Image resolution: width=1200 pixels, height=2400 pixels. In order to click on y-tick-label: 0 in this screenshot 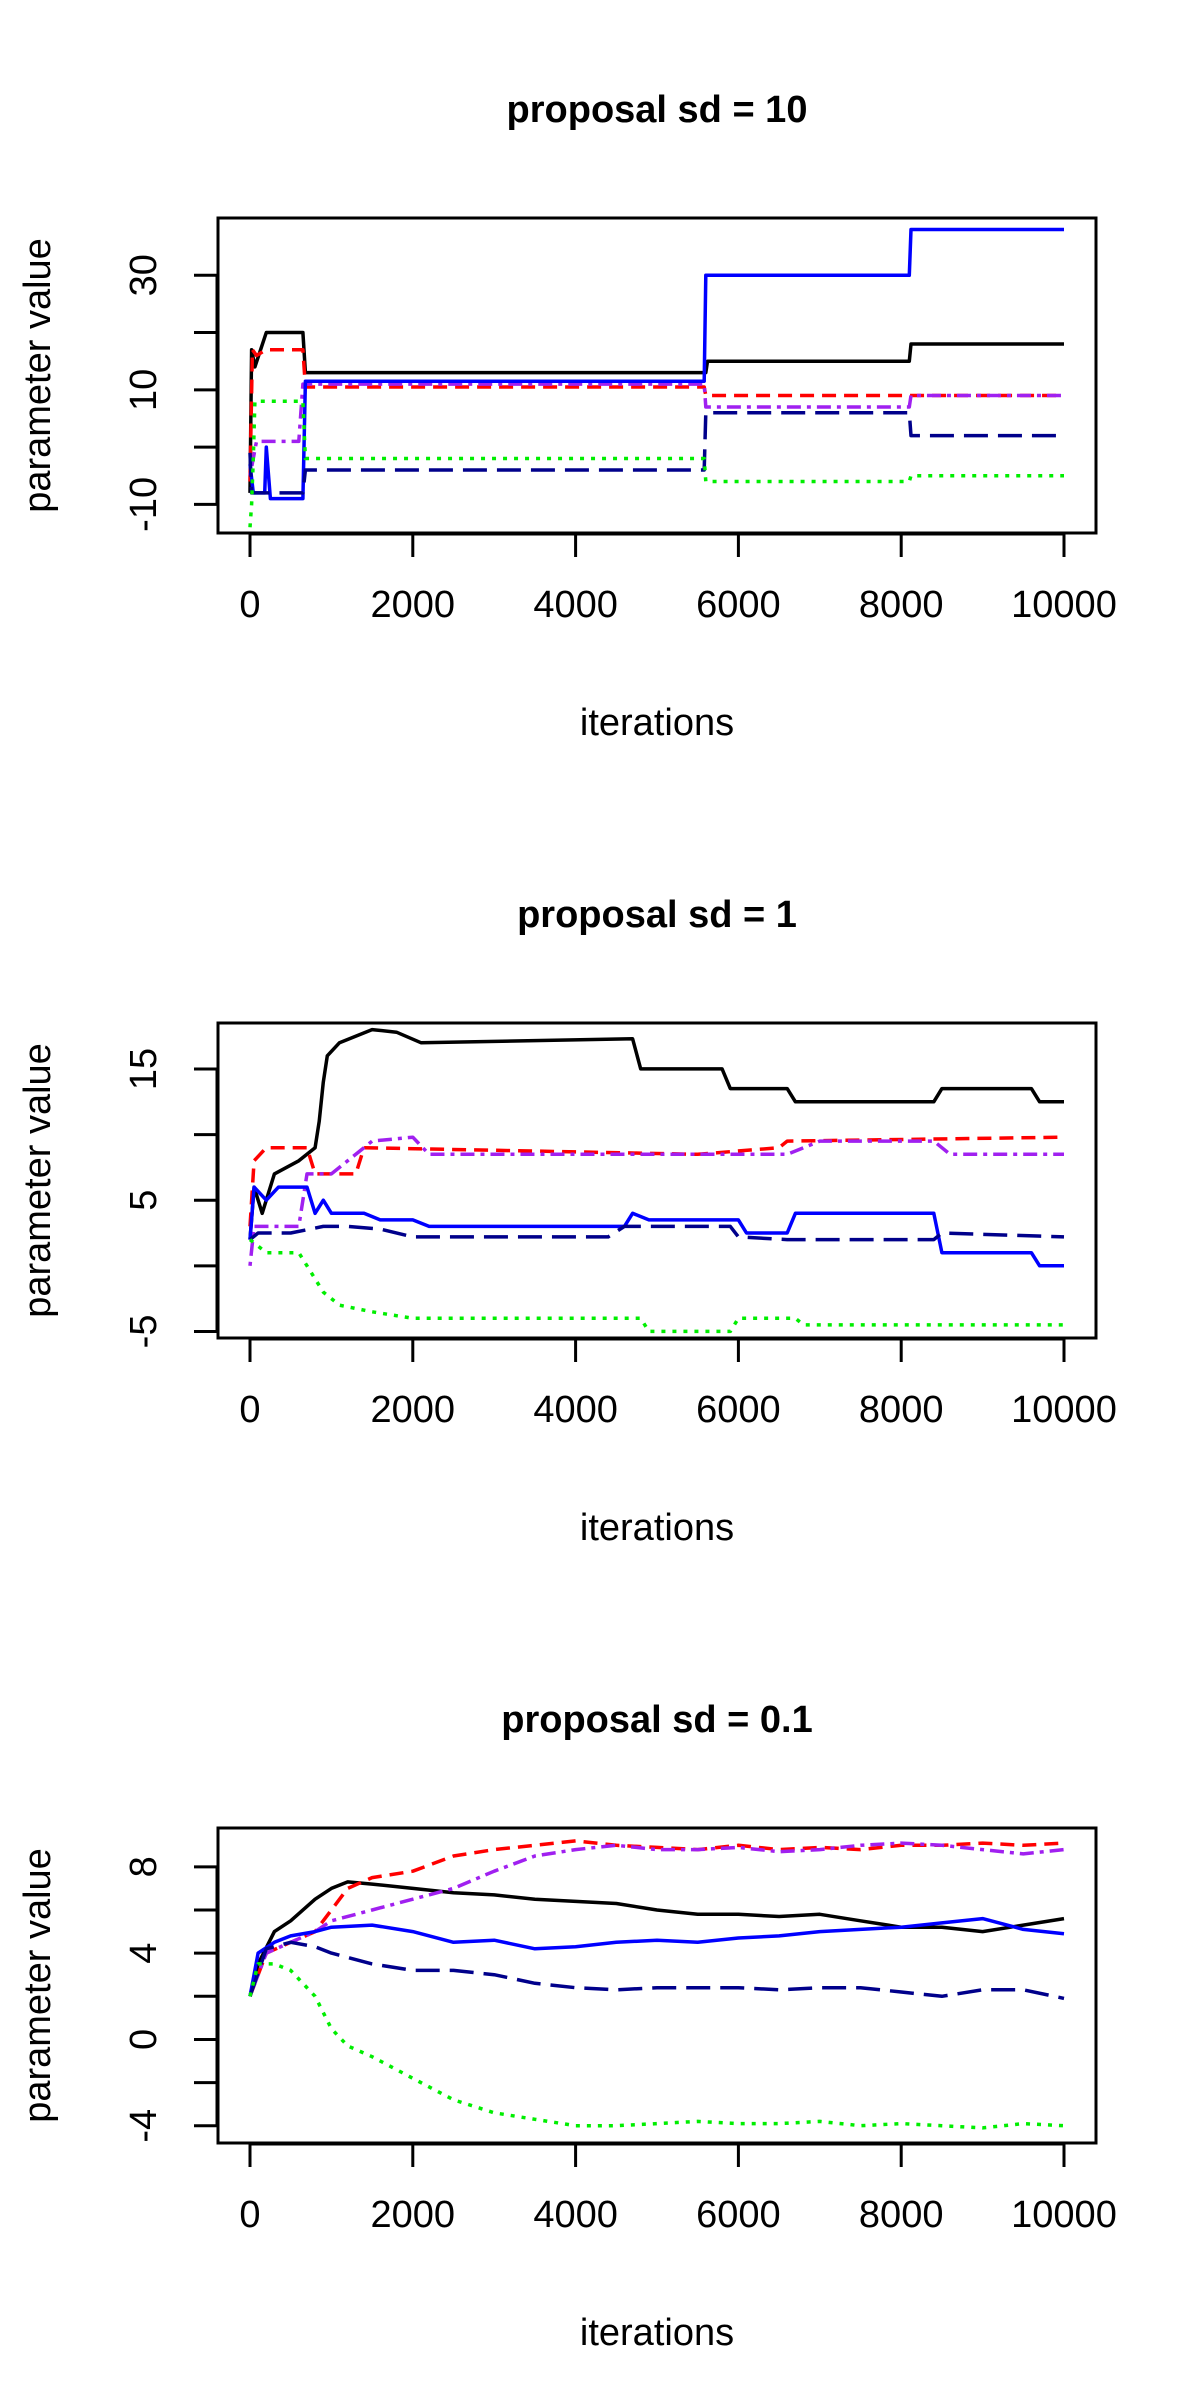, I will do `click(144, 2039)`.